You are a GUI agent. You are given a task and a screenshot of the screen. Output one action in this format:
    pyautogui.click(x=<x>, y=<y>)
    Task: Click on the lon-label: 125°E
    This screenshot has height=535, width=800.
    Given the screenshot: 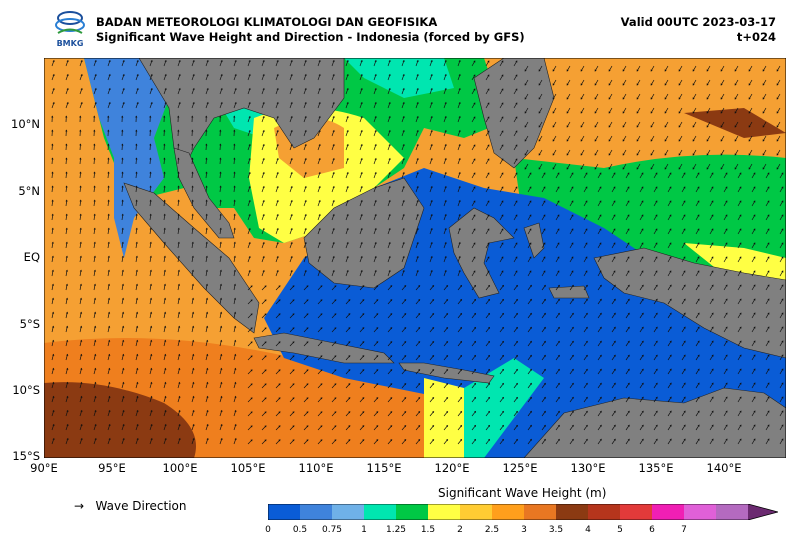 What is the action you would take?
    pyautogui.click(x=520, y=468)
    